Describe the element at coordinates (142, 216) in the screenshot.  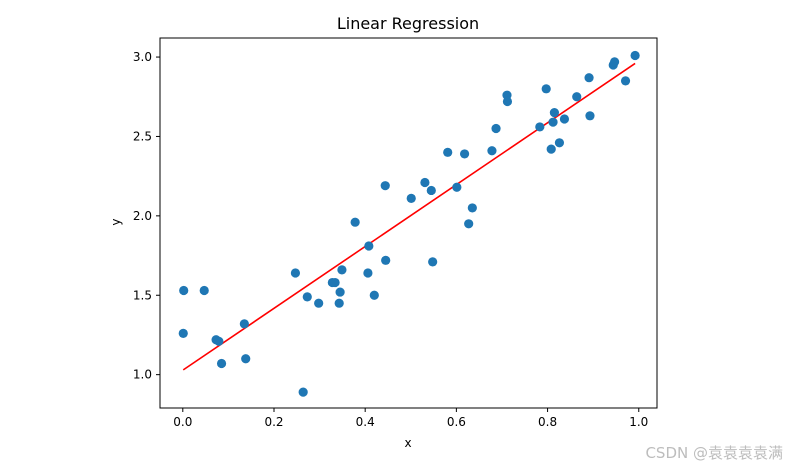
I see `y-tick-label: 2.0` at that location.